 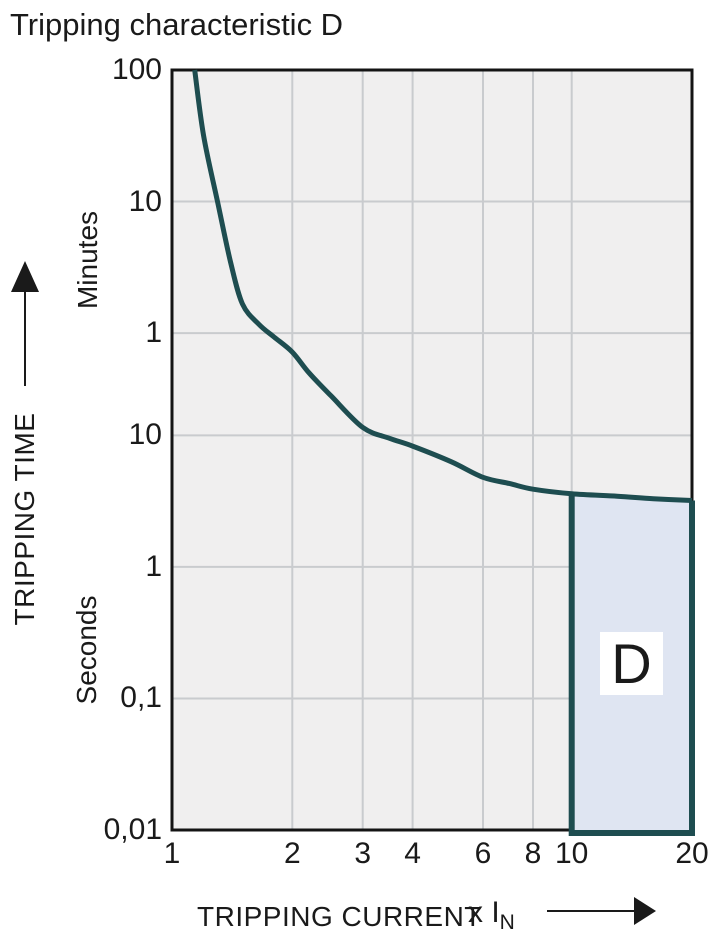 What do you see at coordinates (172, 853) in the screenshot?
I see `x-tick-label-1: 1` at bounding box center [172, 853].